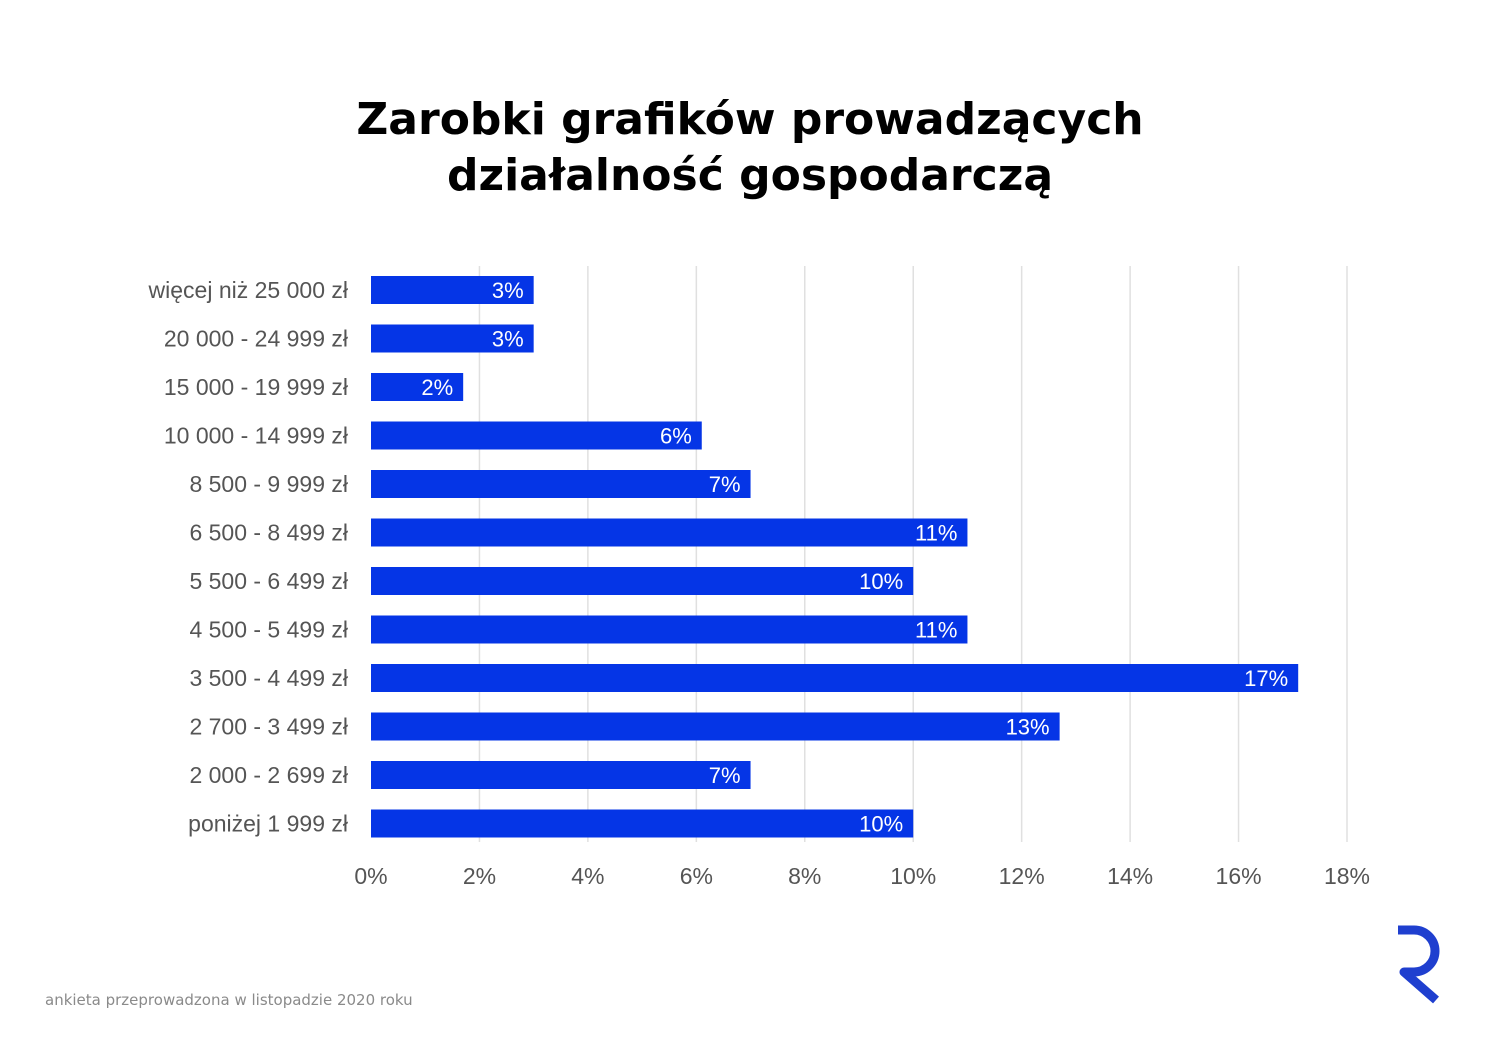  I want to click on x-tick-label: 4%, so click(587, 876).